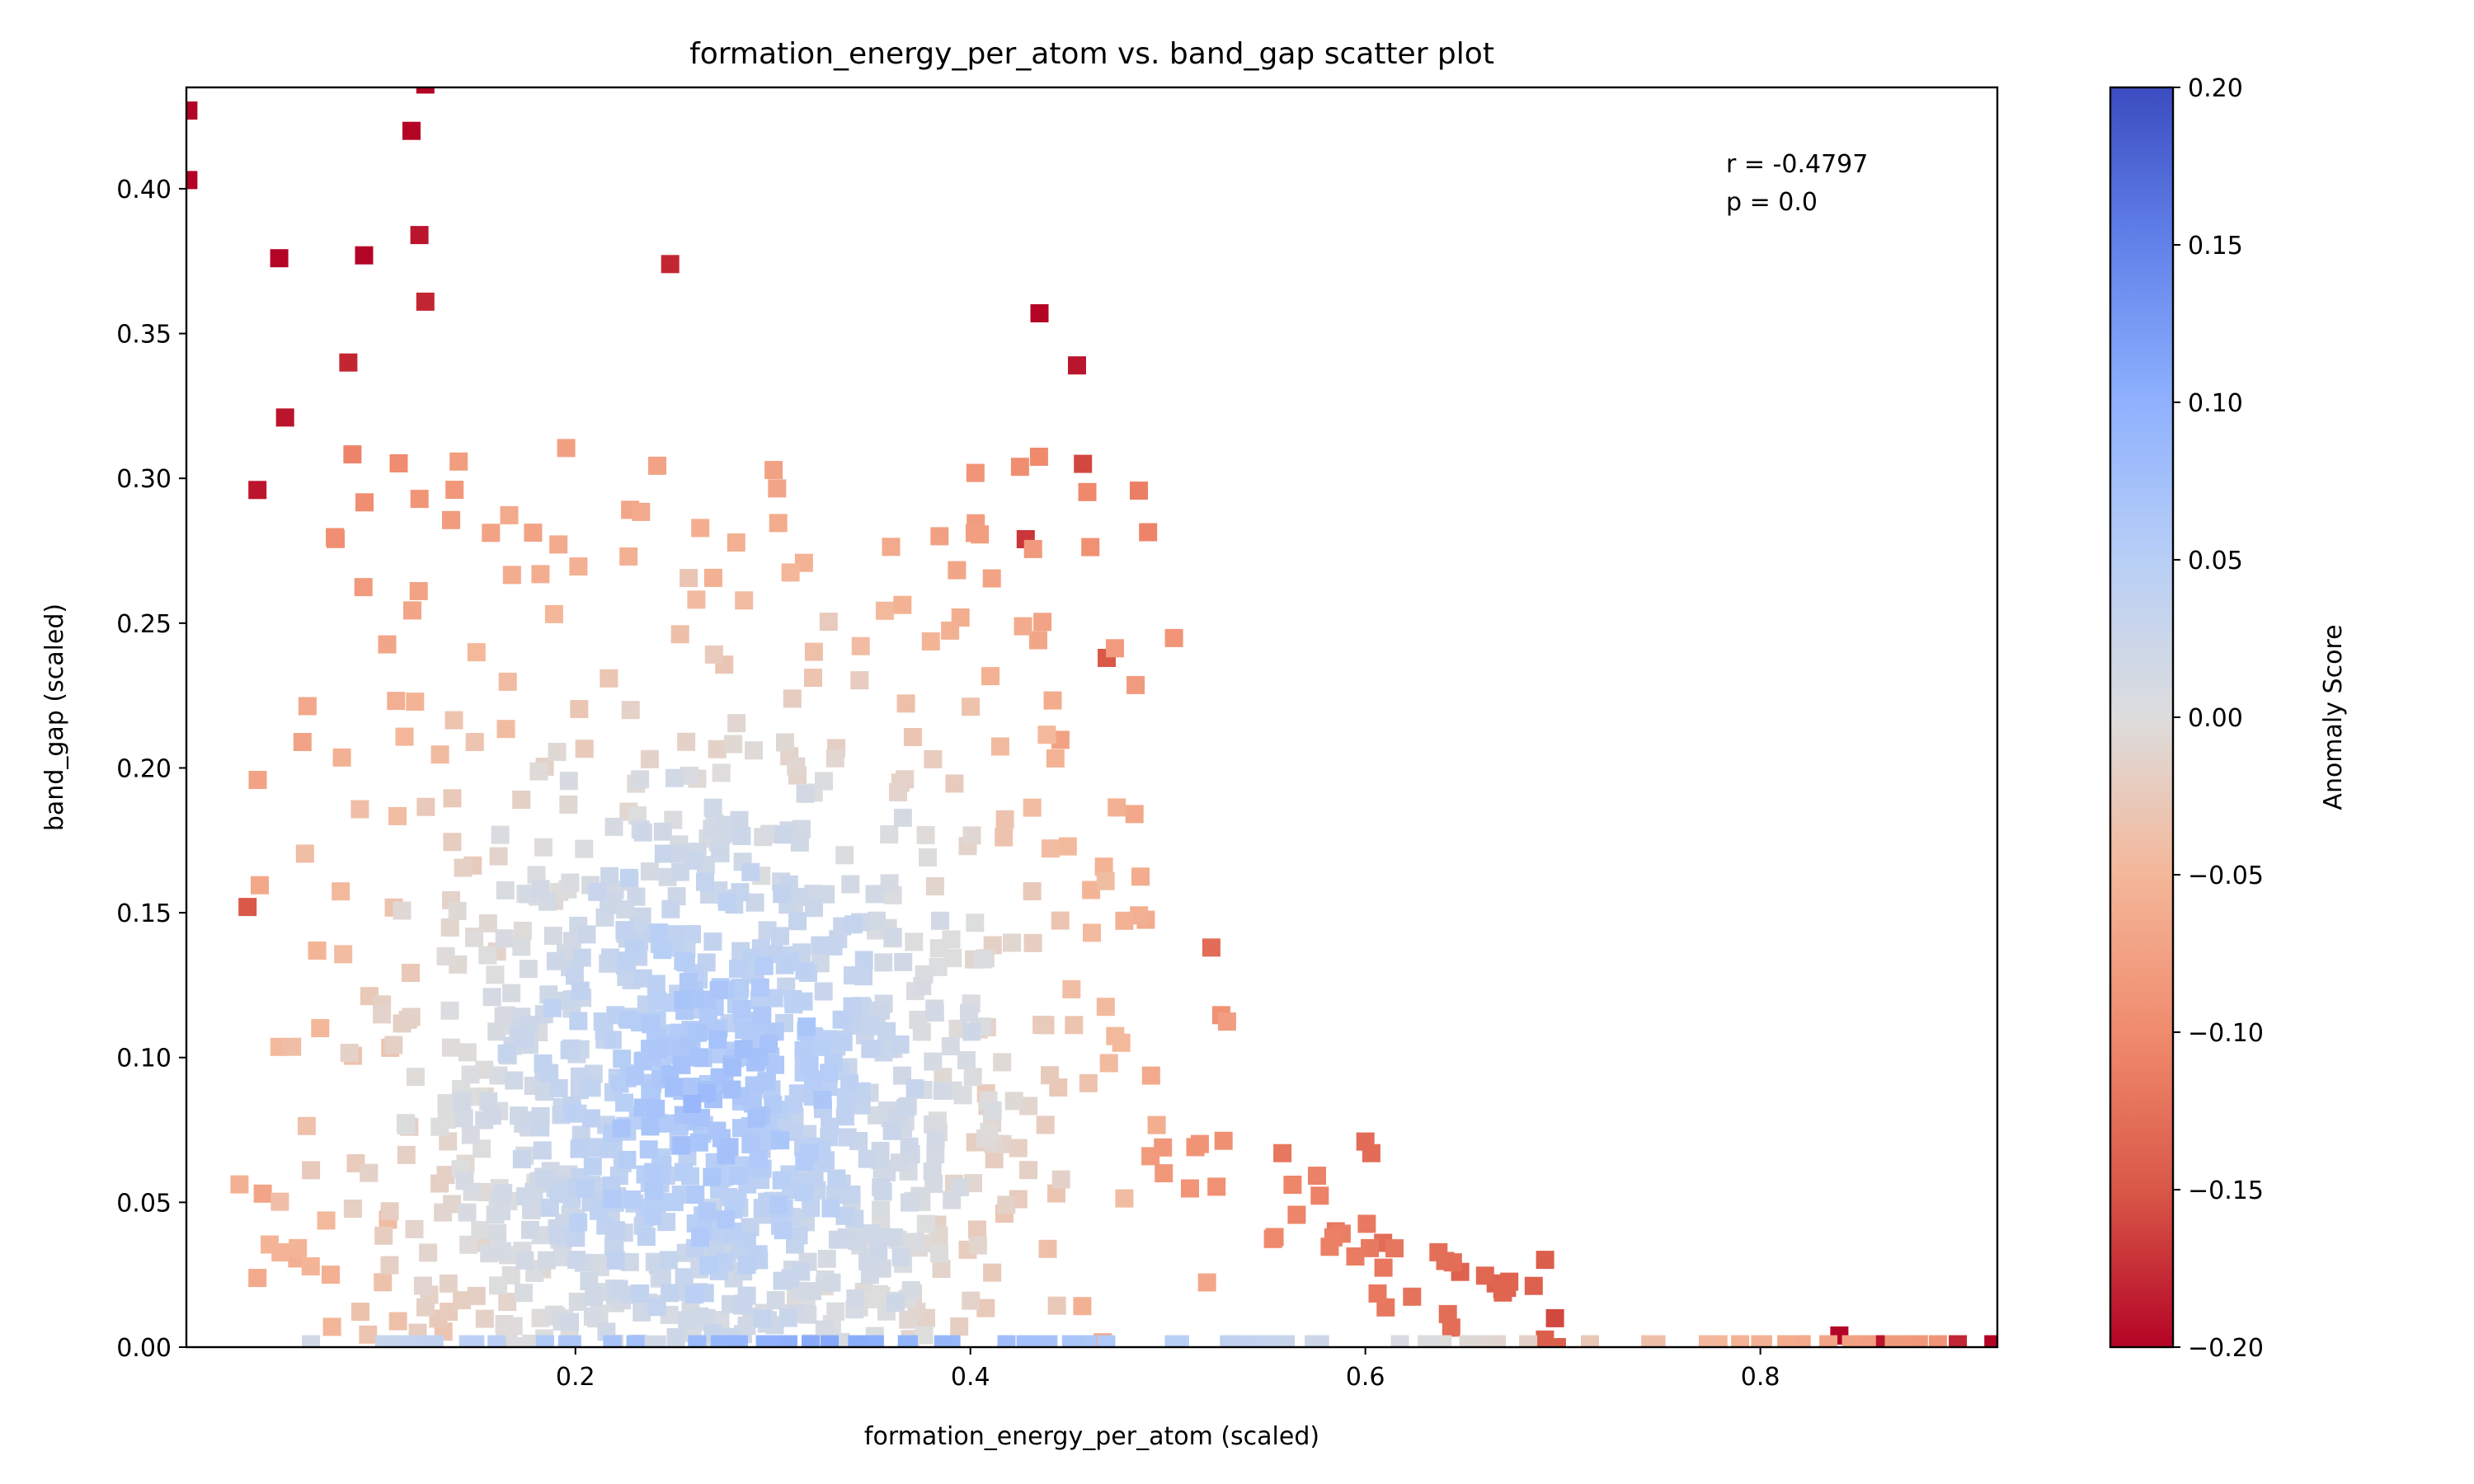 The width and height of the screenshot is (2474, 1484). Describe the element at coordinates (1091, 1436) in the screenshot. I see `x-axis-label: formation_energy_per_atom (scaled)` at that location.